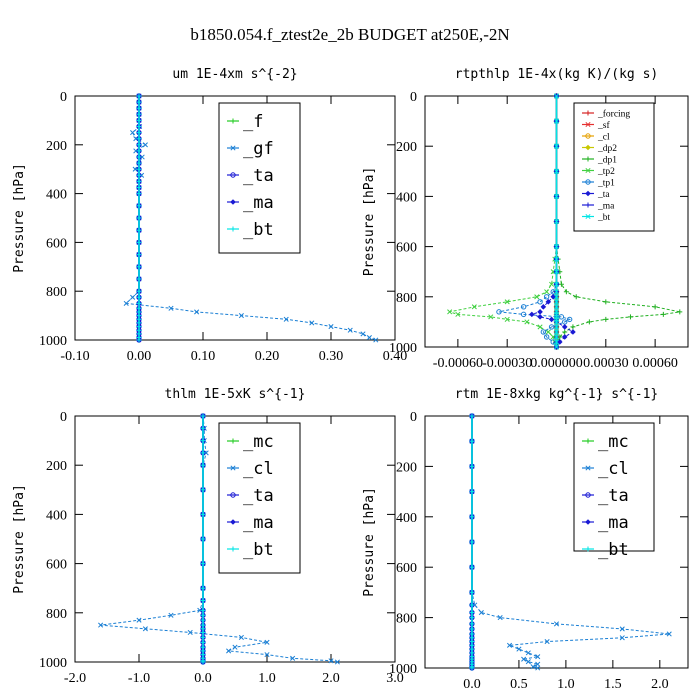  I want to click on y-tick-label: 400, so click(56, 195).